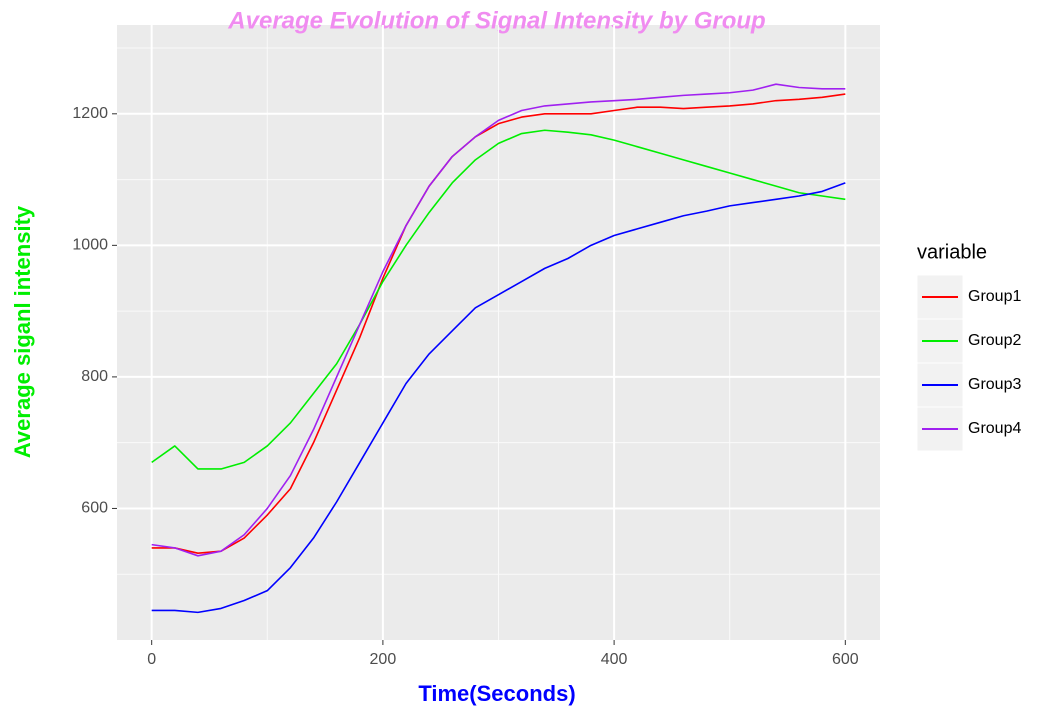  Describe the element at coordinates (90, 245) in the screenshot. I see `y-tick-label: 1000` at that location.